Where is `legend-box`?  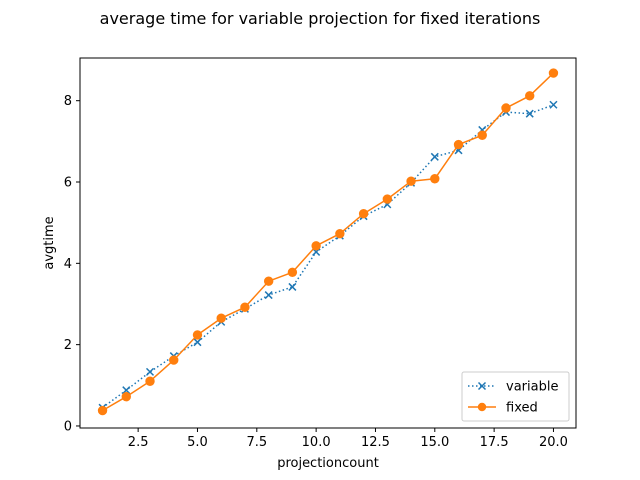
legend-box is located at coordinates (515, 396).